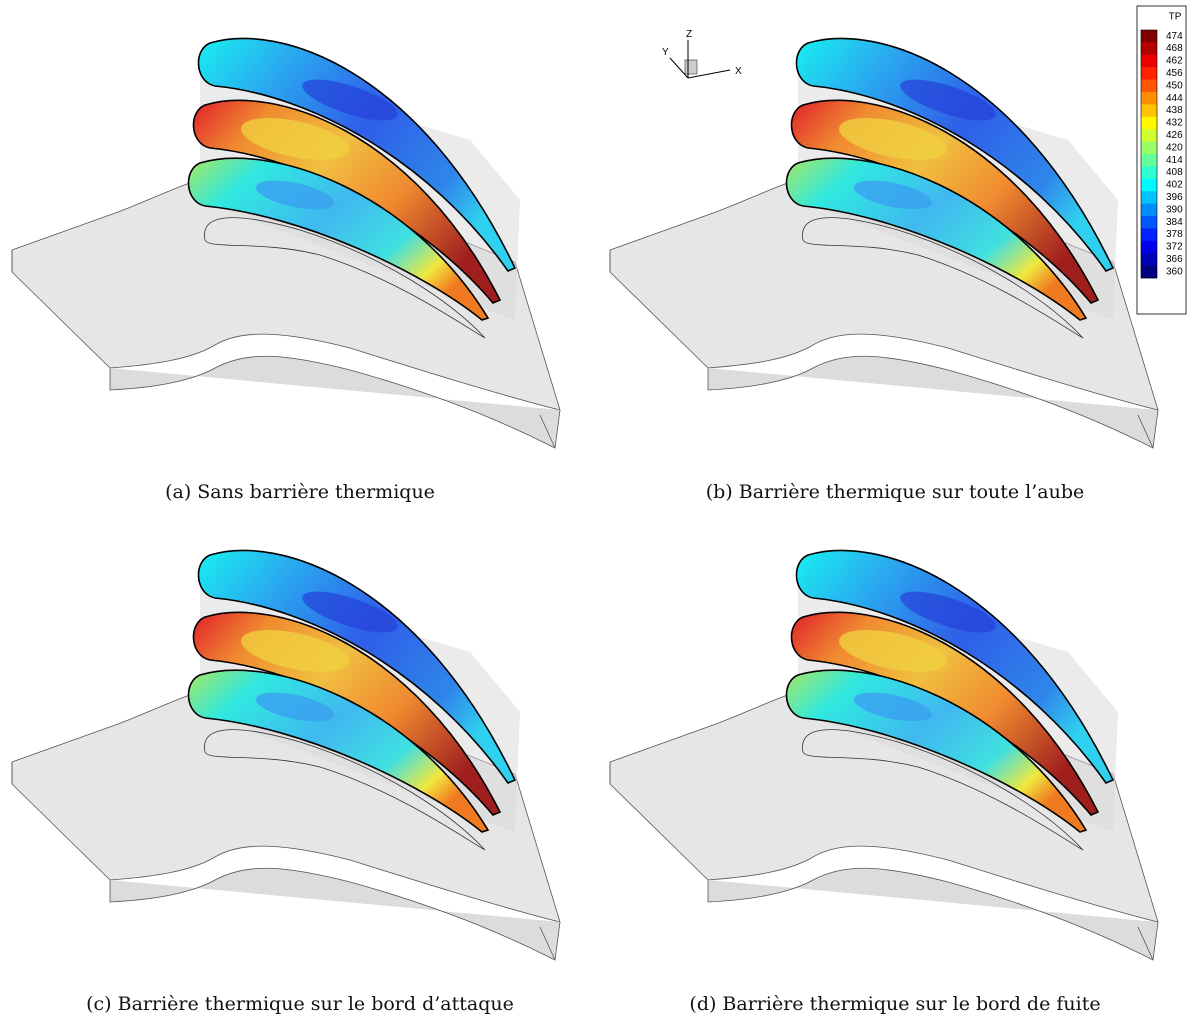 This screenshot has width=1188, height=1028. Describe the element at coordinates (1174, 123) in the screenshot. I see `legend-label: 432` at that location.